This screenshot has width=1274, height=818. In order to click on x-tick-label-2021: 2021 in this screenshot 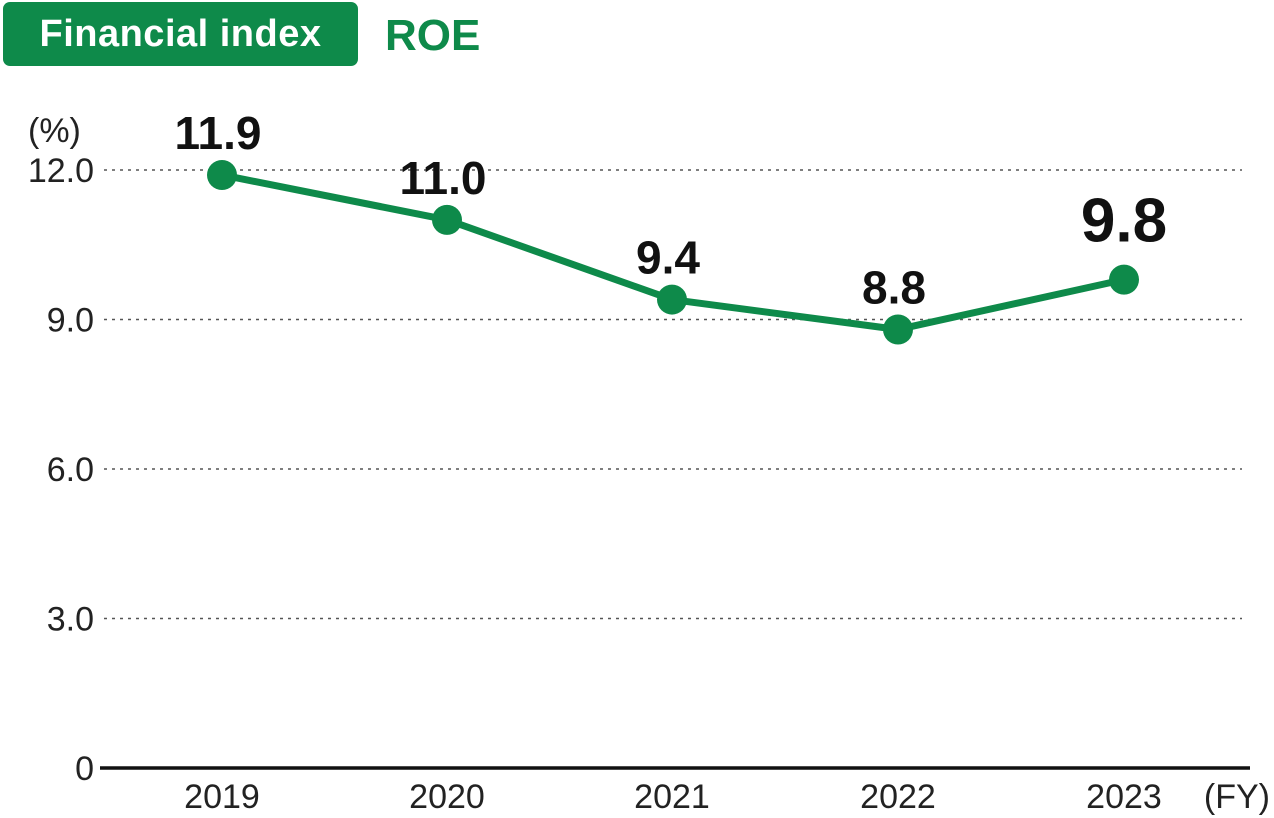, I will do `click(672, 797)`.